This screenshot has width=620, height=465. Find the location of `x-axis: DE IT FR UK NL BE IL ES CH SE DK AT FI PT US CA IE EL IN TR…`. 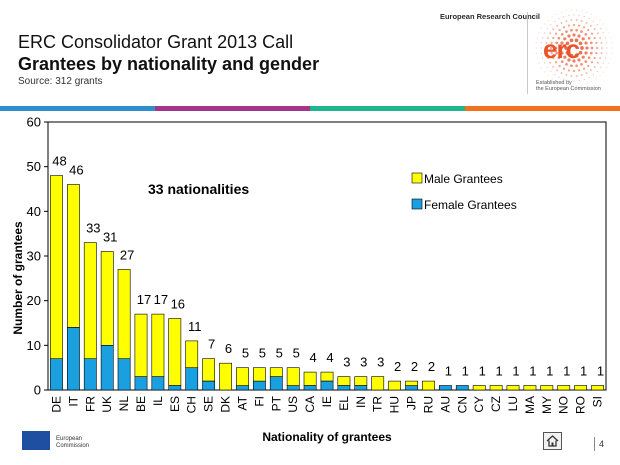

x-axis: DE IT FR UK NL BE IL ES CH SE DK AT FI PT US CA IE EL IN TR… is located at coordinates (327, 404).